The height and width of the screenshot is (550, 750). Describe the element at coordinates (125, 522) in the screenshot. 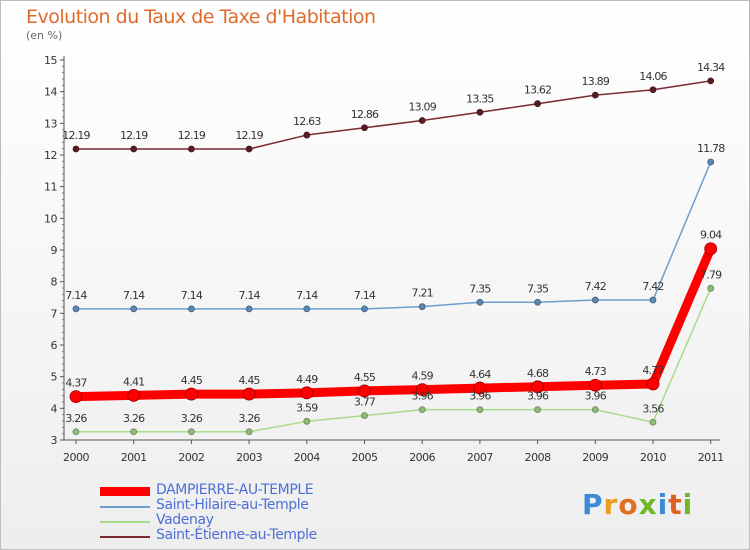

I see `legend-swatch-vadenay` at that location.